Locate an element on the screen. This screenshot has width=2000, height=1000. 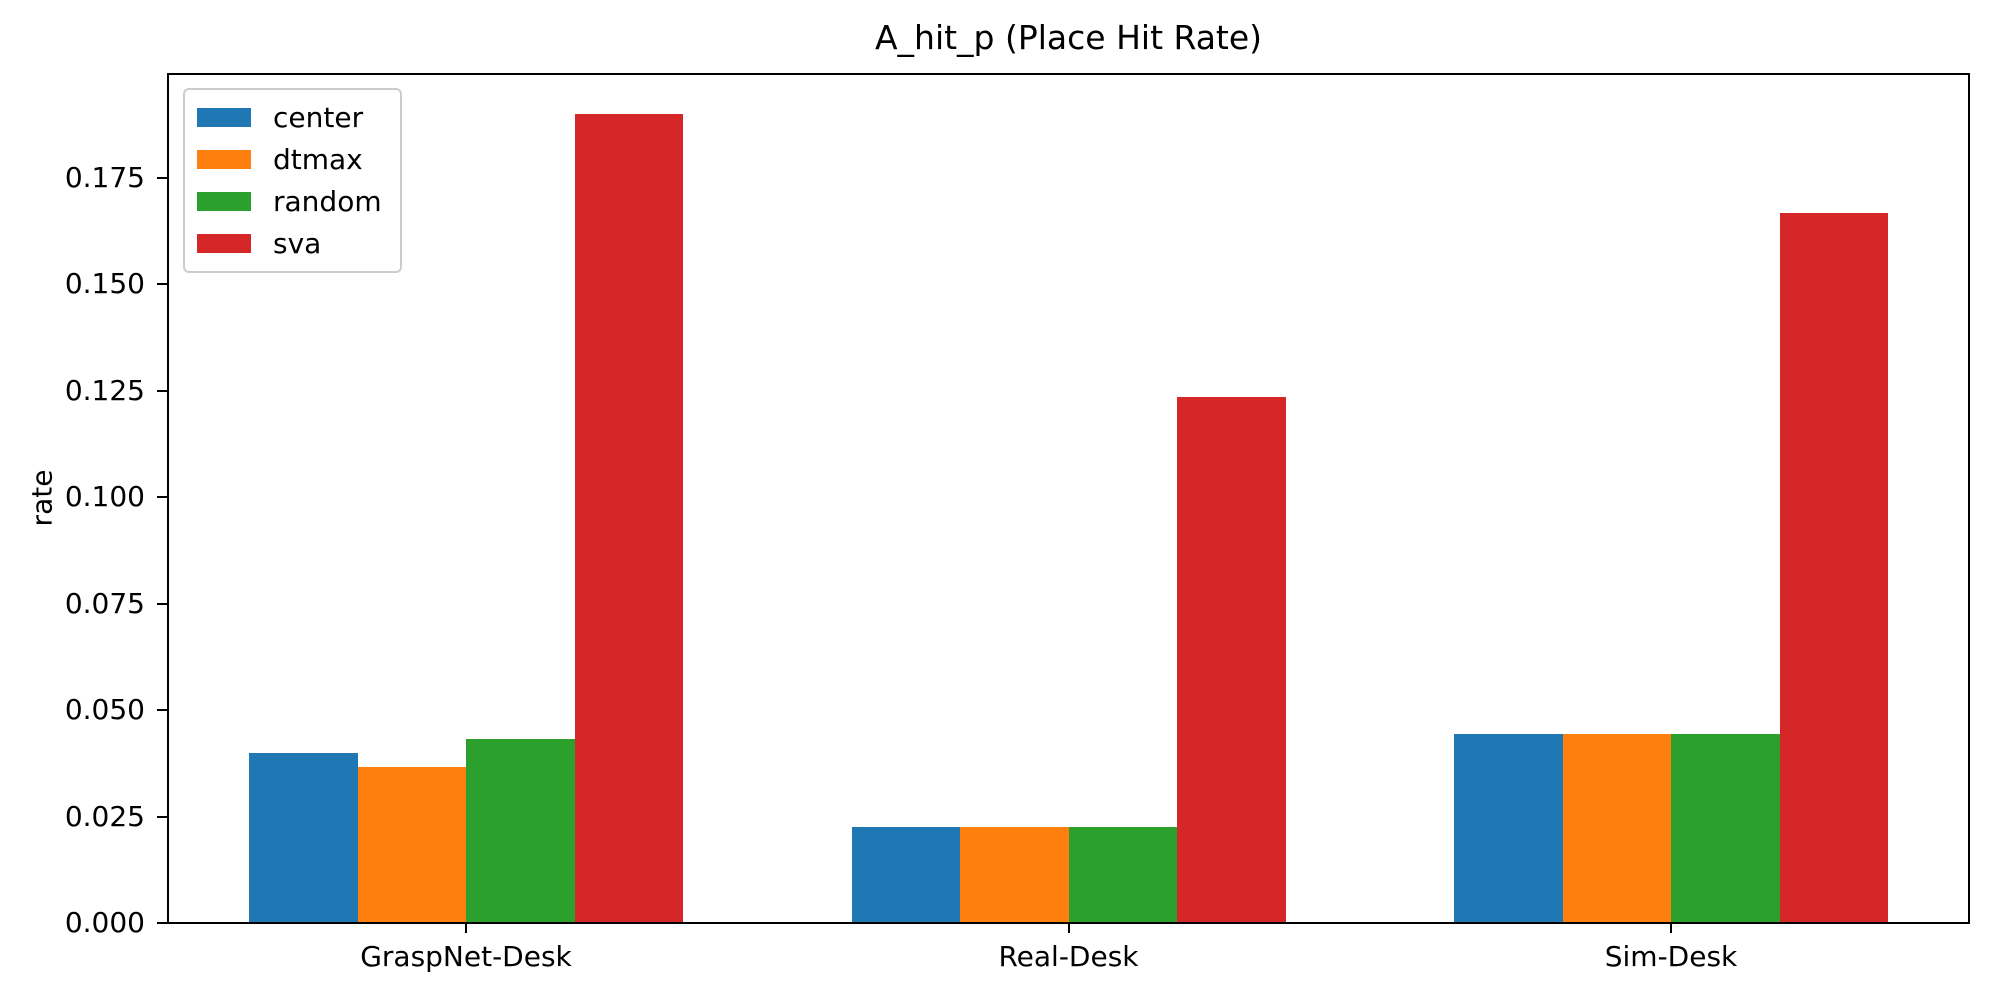
legend-item-sva: sva is located at coordinates (289, 243).